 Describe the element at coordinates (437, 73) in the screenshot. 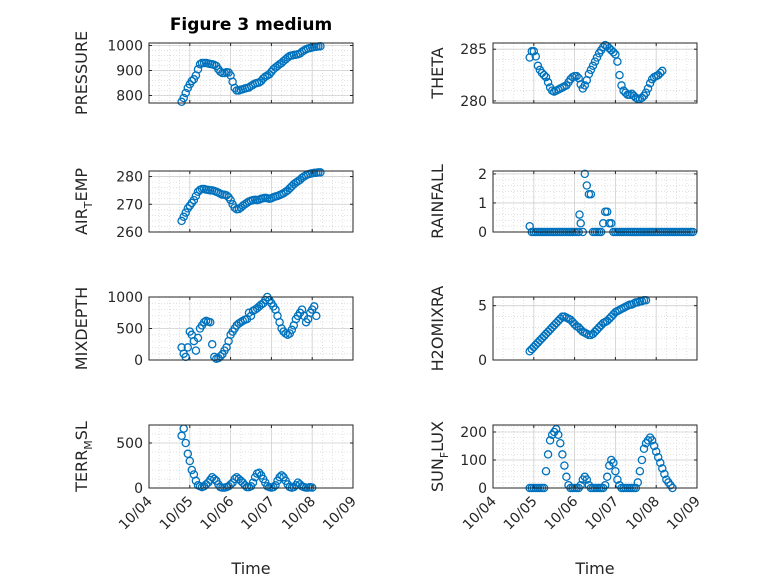

I see `y-axis-label: THETA` at that location.